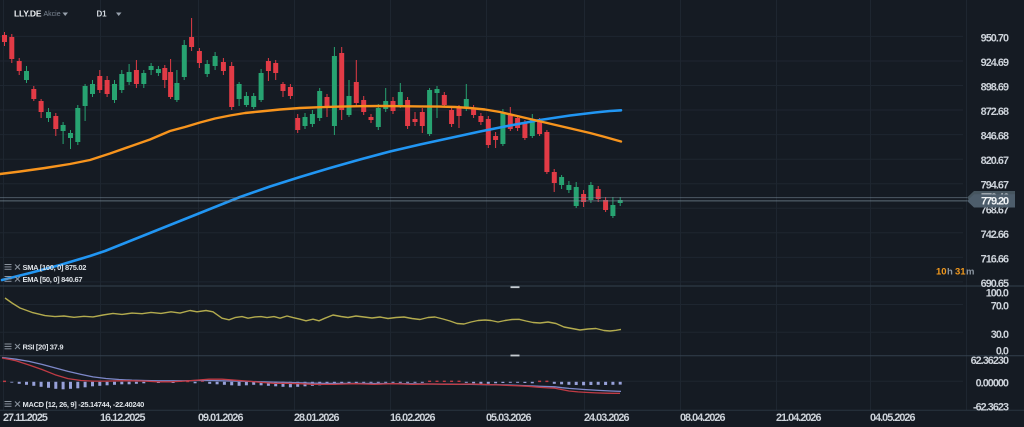 This screenshot has width=1024, height=427. What do you see at coordinates (1002, 351) in the screenshot?
I see `svg-text: 0.0` at bounding box center [1002, 351].